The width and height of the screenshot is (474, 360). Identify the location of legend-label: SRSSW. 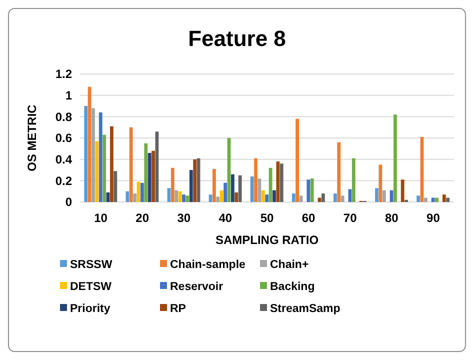
(91, 265).